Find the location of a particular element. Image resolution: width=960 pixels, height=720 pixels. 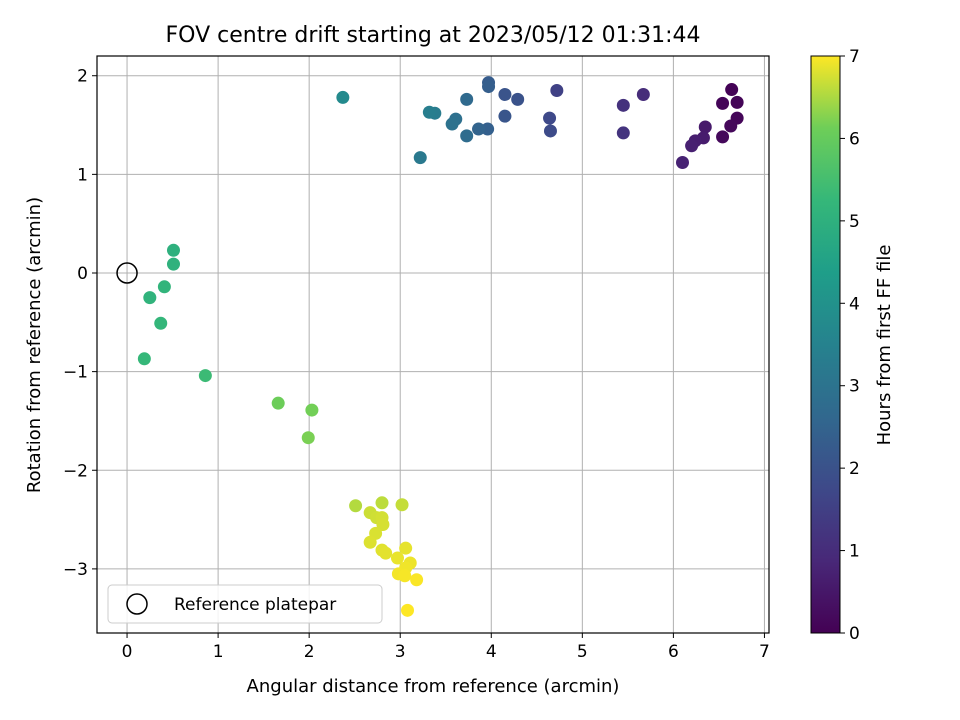

x-axis-label: Angular distance from reference (arcmin) is located at coordinates (433, 686).